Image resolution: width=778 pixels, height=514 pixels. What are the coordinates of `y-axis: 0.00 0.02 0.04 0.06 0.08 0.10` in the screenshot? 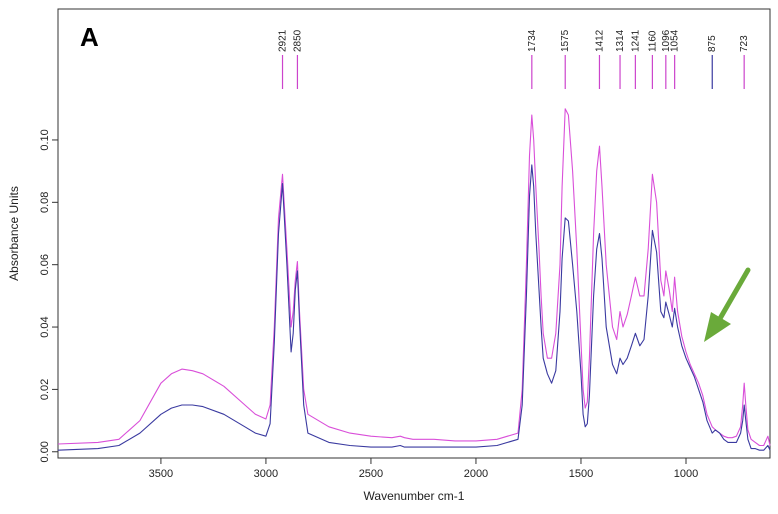 It's located at (48, 295).